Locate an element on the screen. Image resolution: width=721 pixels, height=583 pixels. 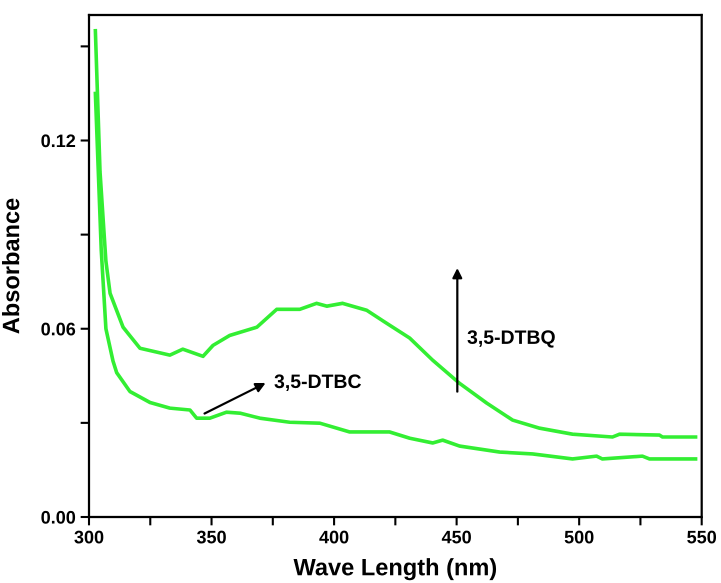
x-tick-label: 300 is located at coordinates (89, 537).